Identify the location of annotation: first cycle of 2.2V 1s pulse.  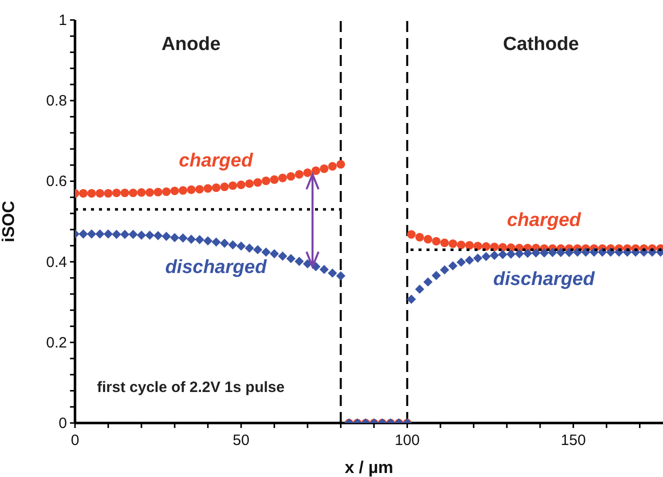
(191, 387).